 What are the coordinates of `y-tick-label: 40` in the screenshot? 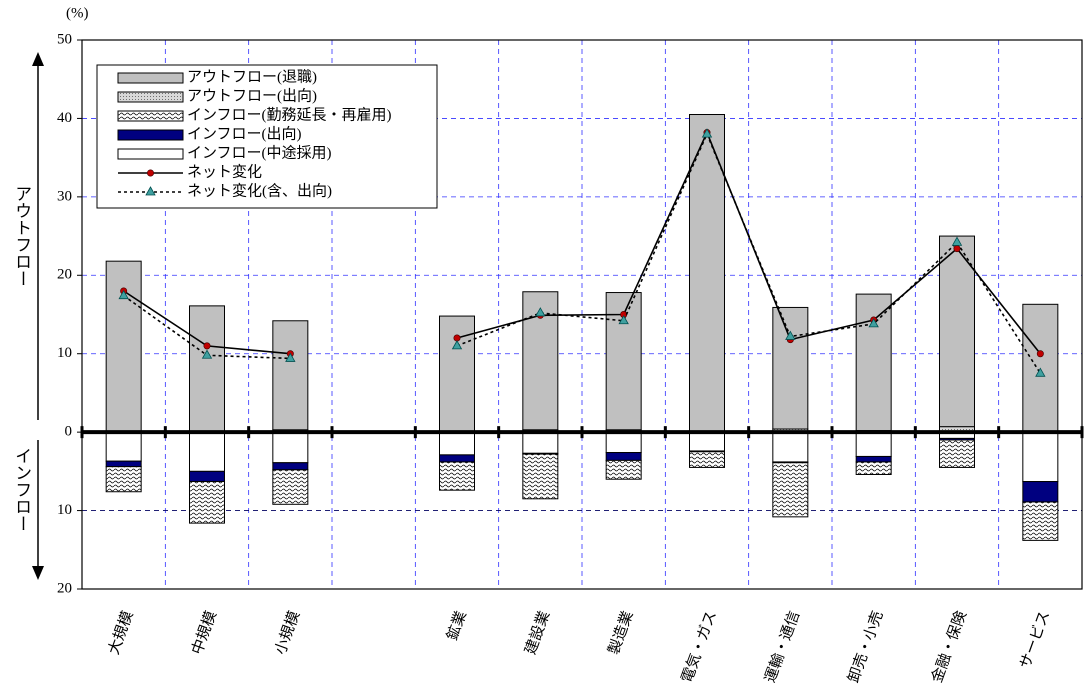 It's located at (64, 118).